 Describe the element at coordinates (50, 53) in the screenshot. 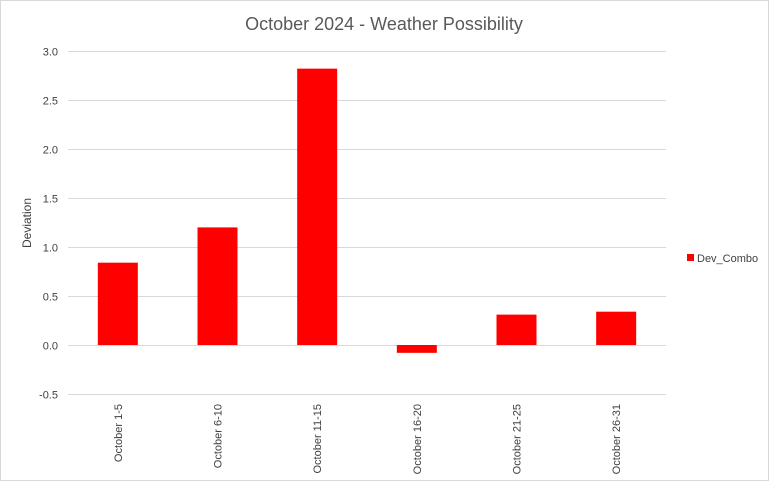

I see `y-tick-label: 3.0` at that location.